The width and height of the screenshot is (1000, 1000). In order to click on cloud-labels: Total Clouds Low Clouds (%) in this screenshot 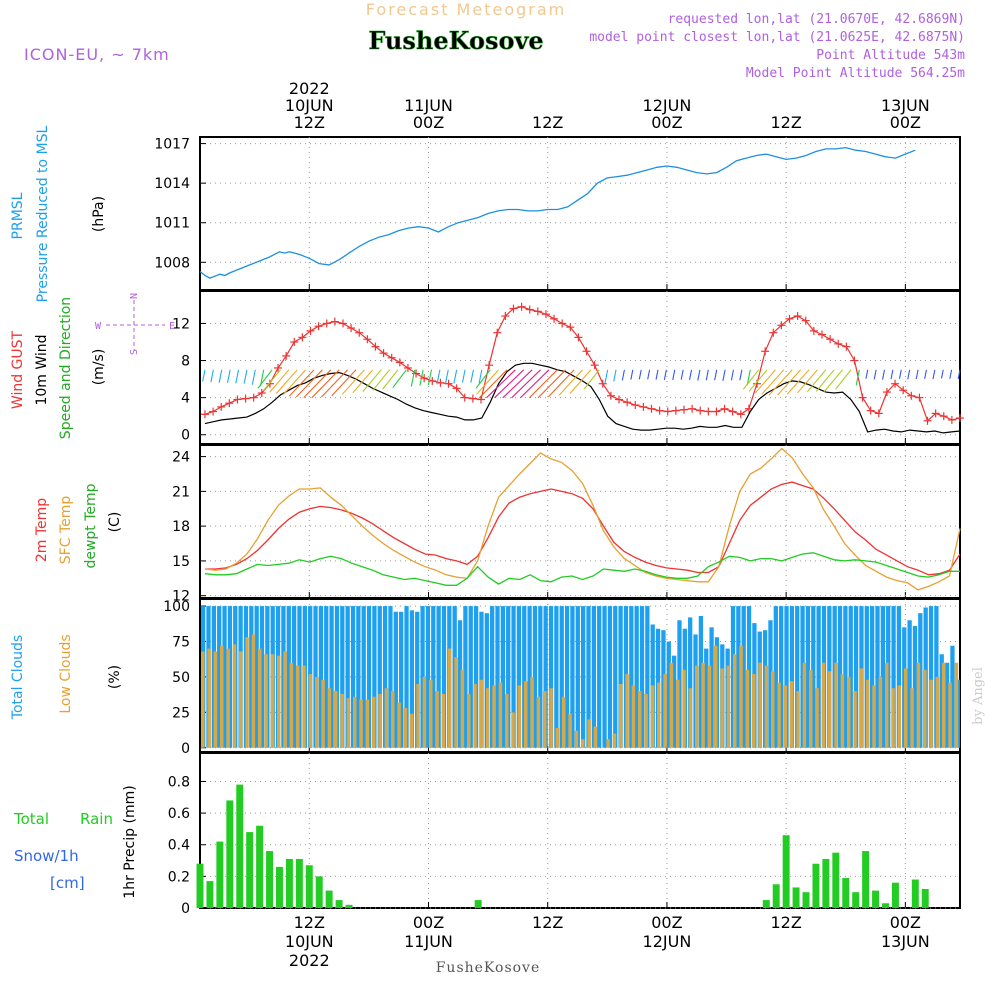, I will do `click(66, 677)`.